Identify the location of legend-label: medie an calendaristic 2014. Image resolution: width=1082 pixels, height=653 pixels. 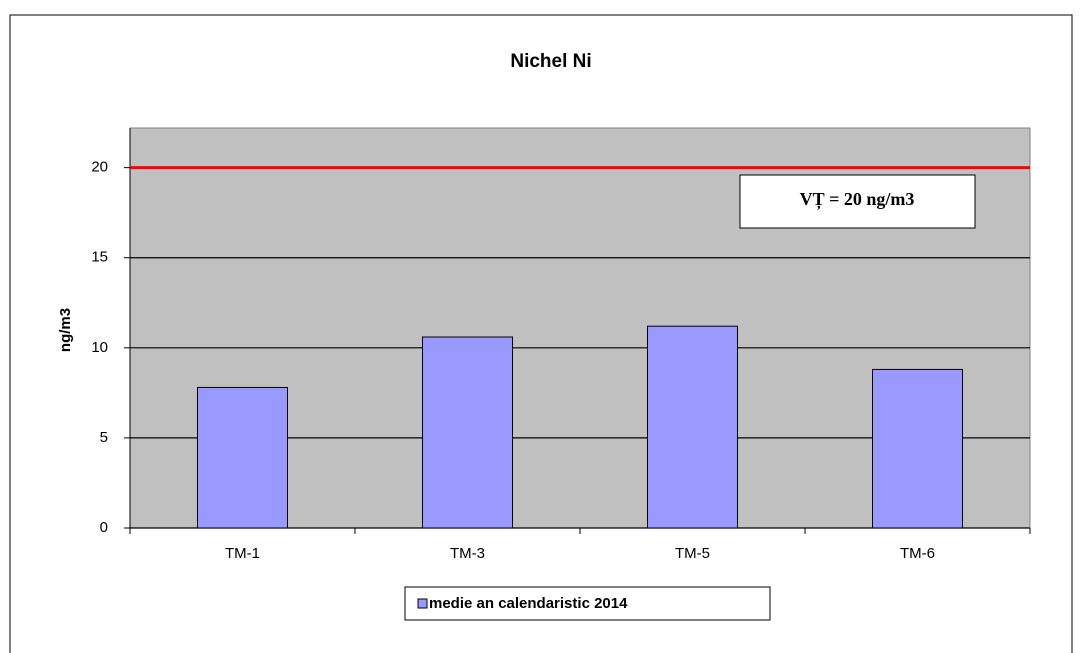
(528, 603).